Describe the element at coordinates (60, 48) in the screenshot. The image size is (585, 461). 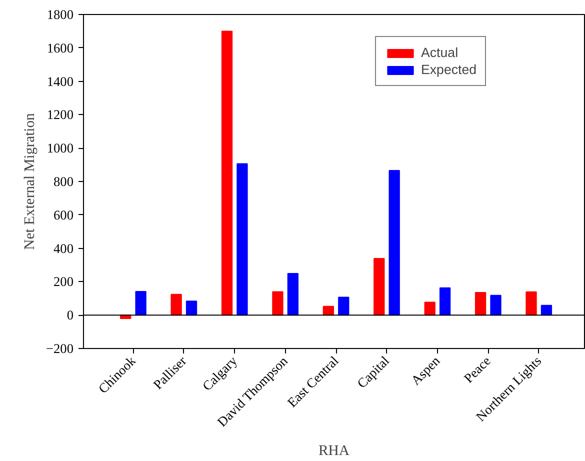
I see `y-tick-label: 1600` at that location.